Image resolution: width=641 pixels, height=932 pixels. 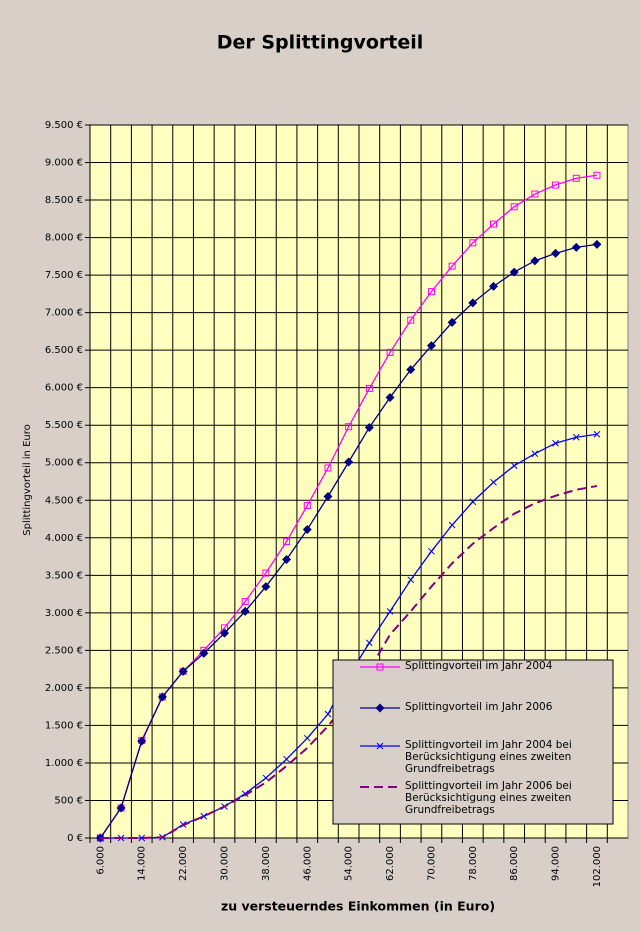 What do you see at coordinates (68, 800) in the screenshot?
I see `y-tick-label: 500 €` at bounding box center [68, 800].